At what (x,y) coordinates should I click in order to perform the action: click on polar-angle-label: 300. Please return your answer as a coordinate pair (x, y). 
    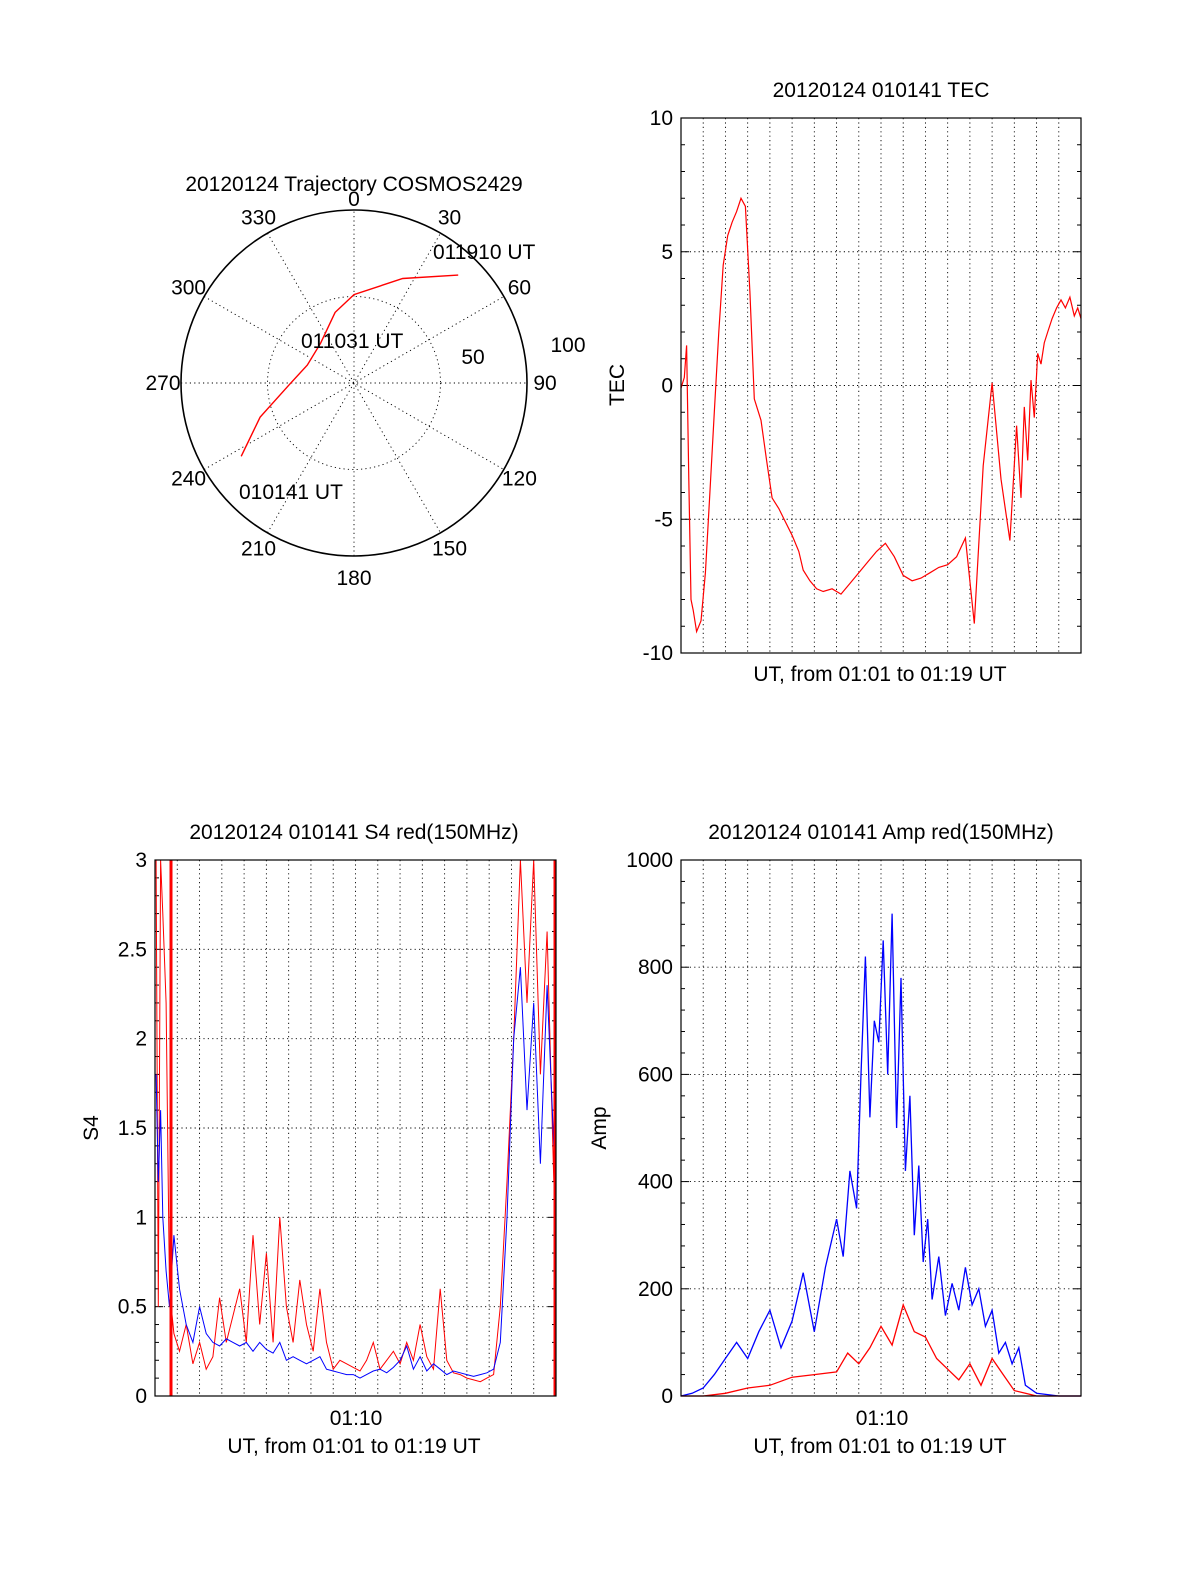
    Looking at the image, I should click on (188, 288).